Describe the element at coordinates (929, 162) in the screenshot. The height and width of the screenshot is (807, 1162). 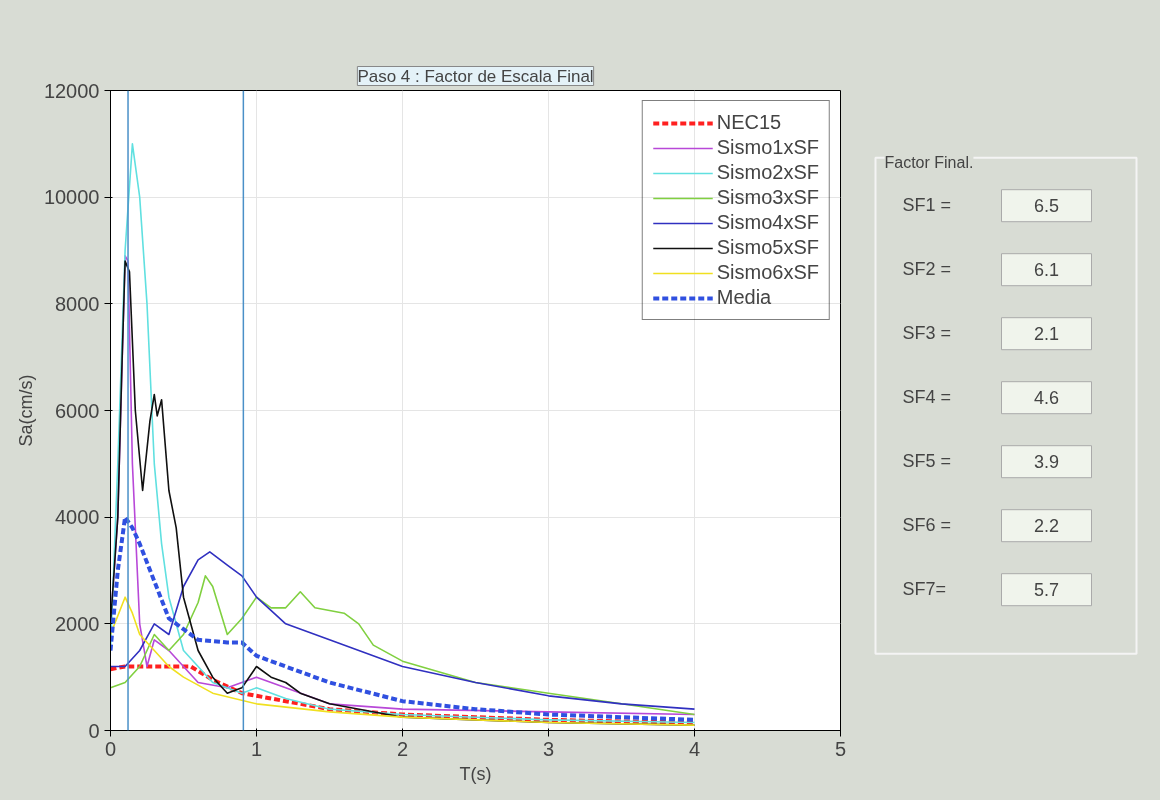
I see `text: Factor Final.` at that location.